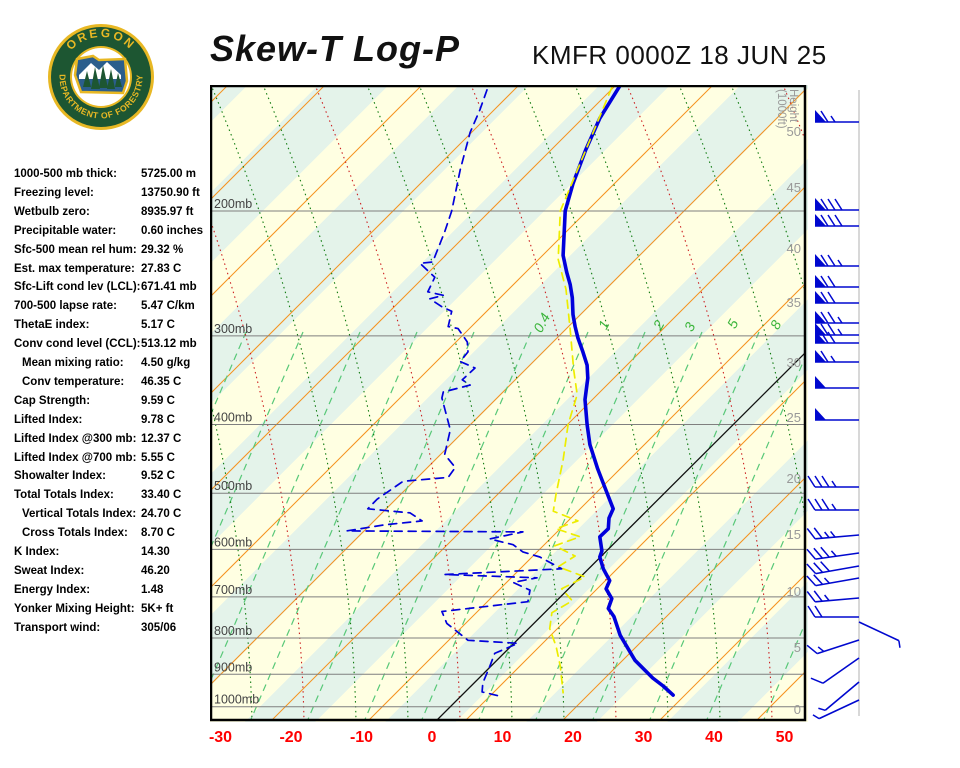 The height and width of the screenshot is (768, 960). I want to click on index-row: Sweat Index: 46.20, so click(114, 574).